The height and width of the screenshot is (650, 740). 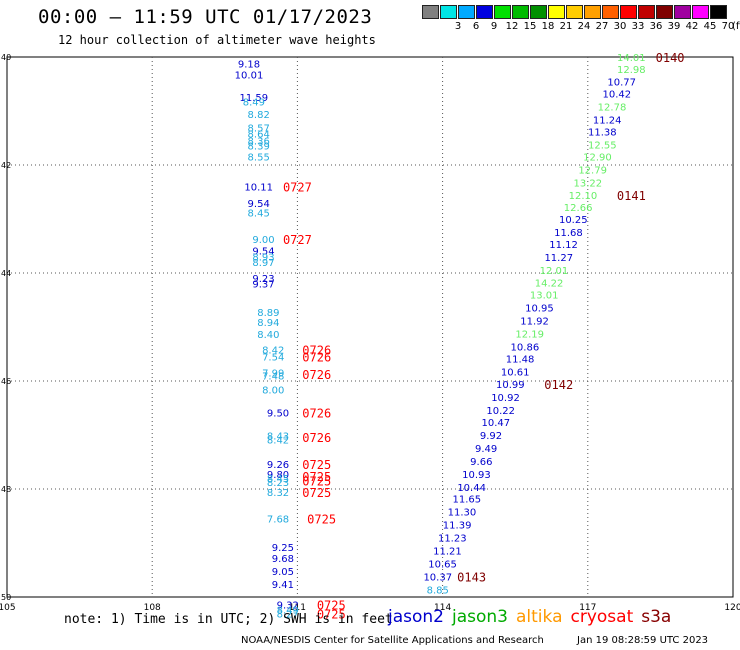 What do you see at coordinates (259, 147) in the screenshot?
I see `wave-height-label: 8.39` at bounding box center [259, 147].